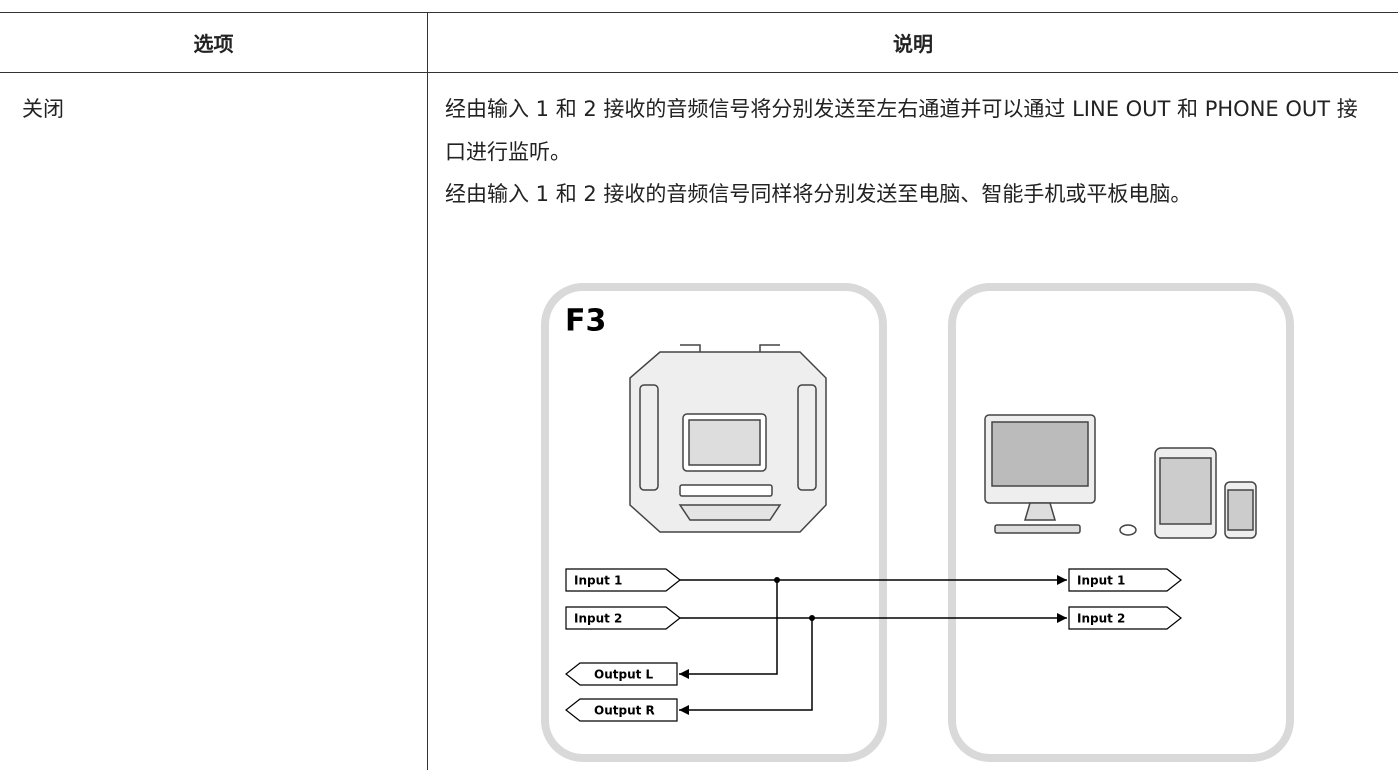 This screenshot has height=770, width=1398. What do you see at coordinates (699, 72) in the screenshot?
I see `header-border` at bounding box center [699, 72].